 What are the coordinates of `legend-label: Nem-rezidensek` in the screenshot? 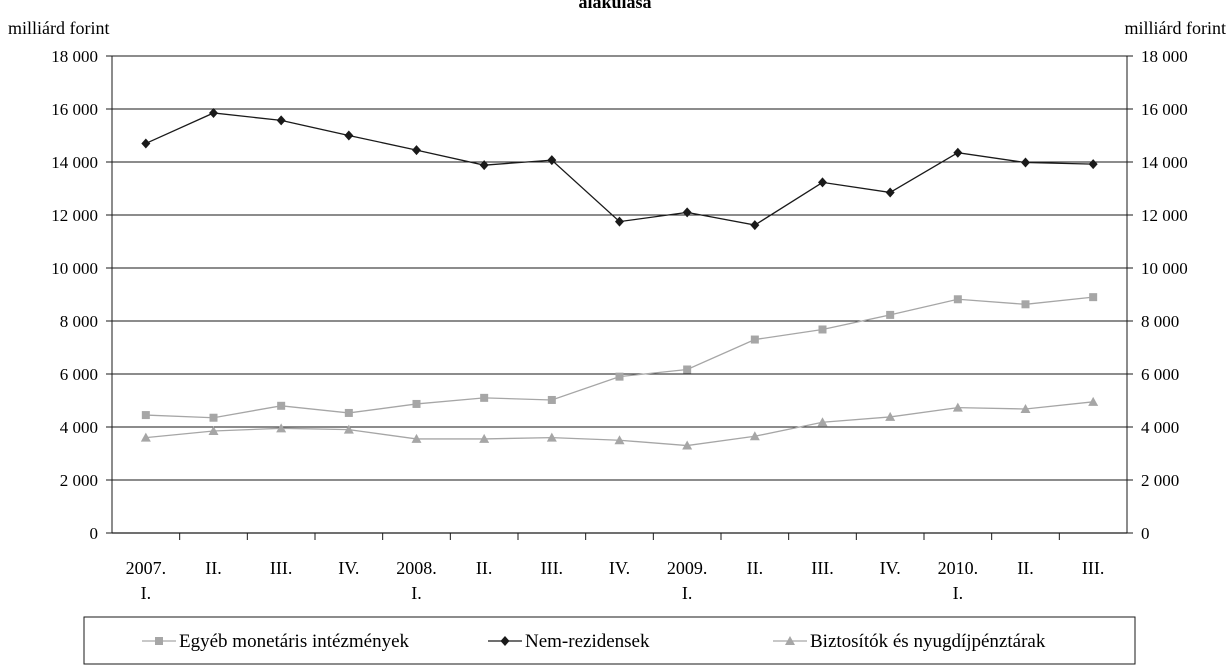 It's located at (587, 641).